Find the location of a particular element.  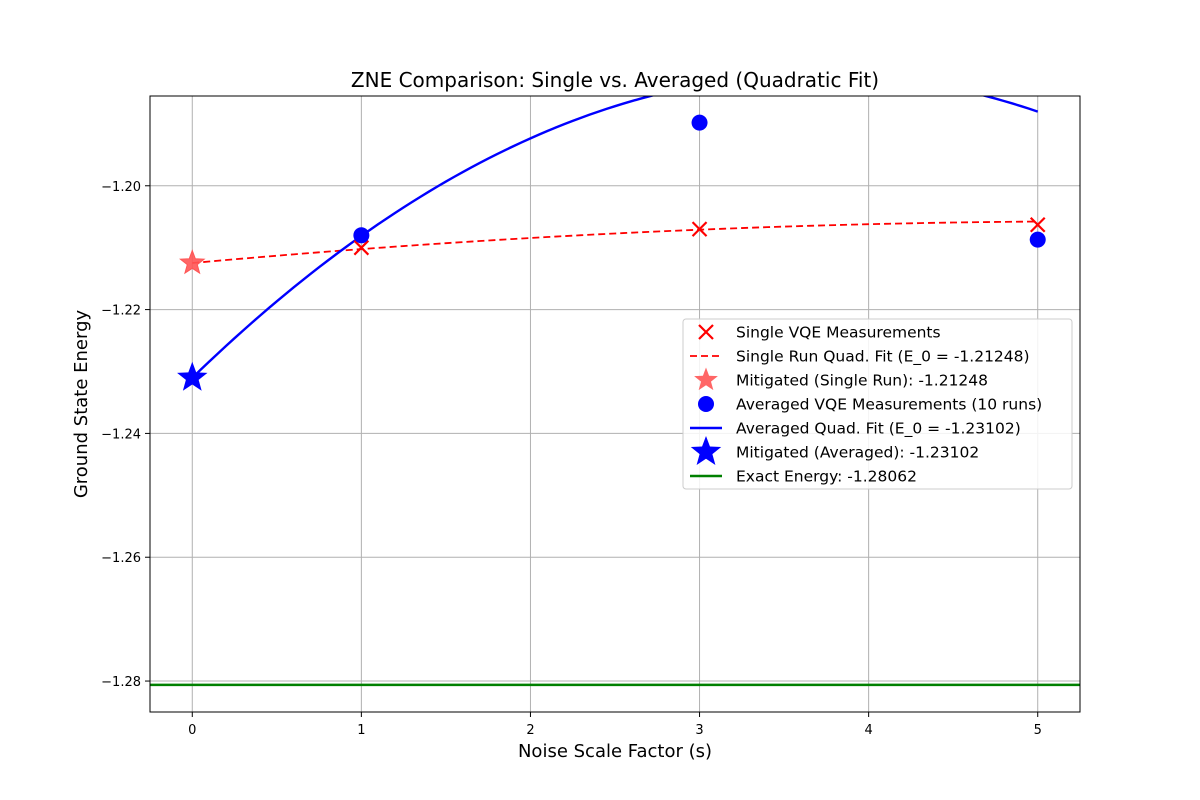

legend-label: Single Run Quad. Fit (E_0 = -1.21248) is located at coordinates (883, 357).